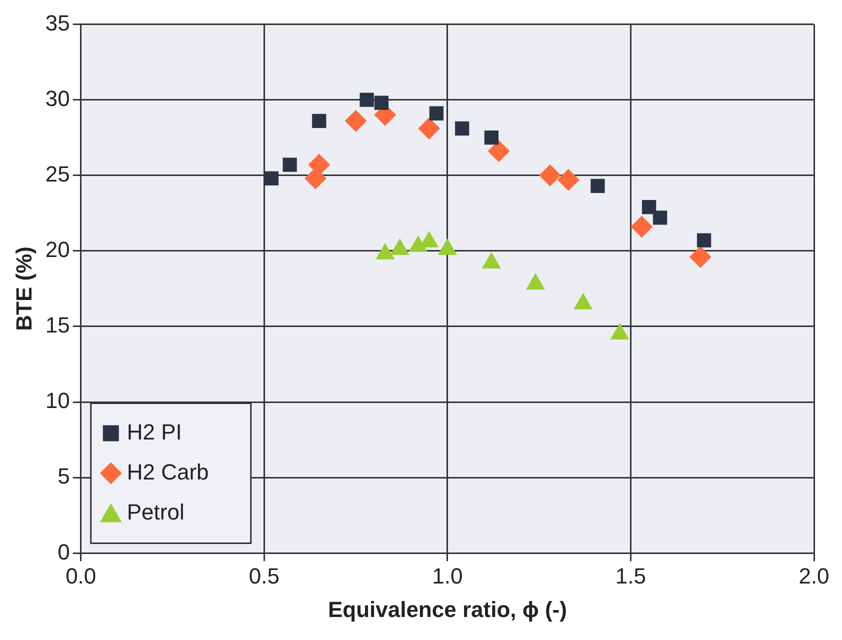 This screenshot has width=842, height=640. I want to click on x-tick-label: 1.0, so click(447, 575).